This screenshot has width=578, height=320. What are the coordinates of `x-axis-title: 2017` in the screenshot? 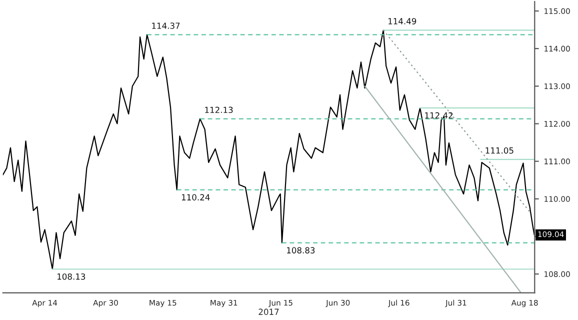 It's located at (268, 311).